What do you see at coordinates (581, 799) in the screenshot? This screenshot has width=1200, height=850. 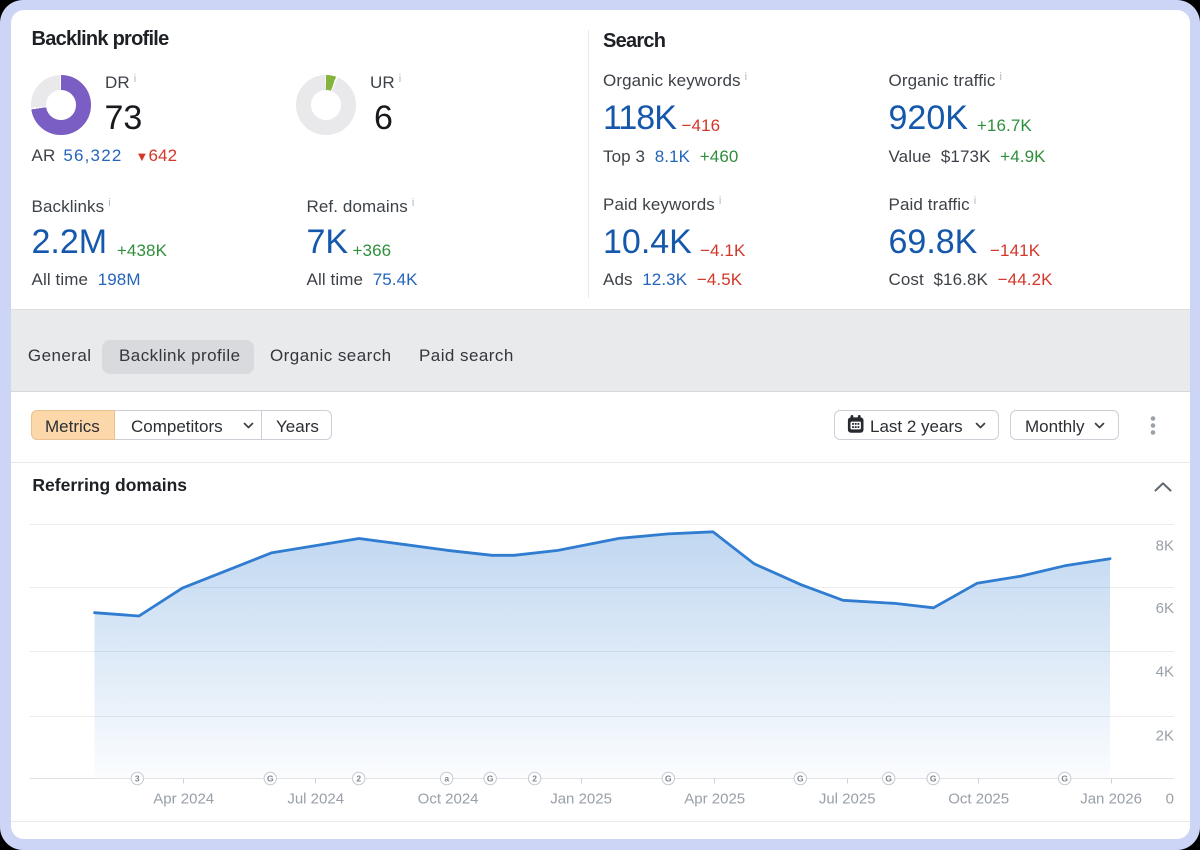 I see `svg-text: Jan 2025` at bounding box center [581, 799].